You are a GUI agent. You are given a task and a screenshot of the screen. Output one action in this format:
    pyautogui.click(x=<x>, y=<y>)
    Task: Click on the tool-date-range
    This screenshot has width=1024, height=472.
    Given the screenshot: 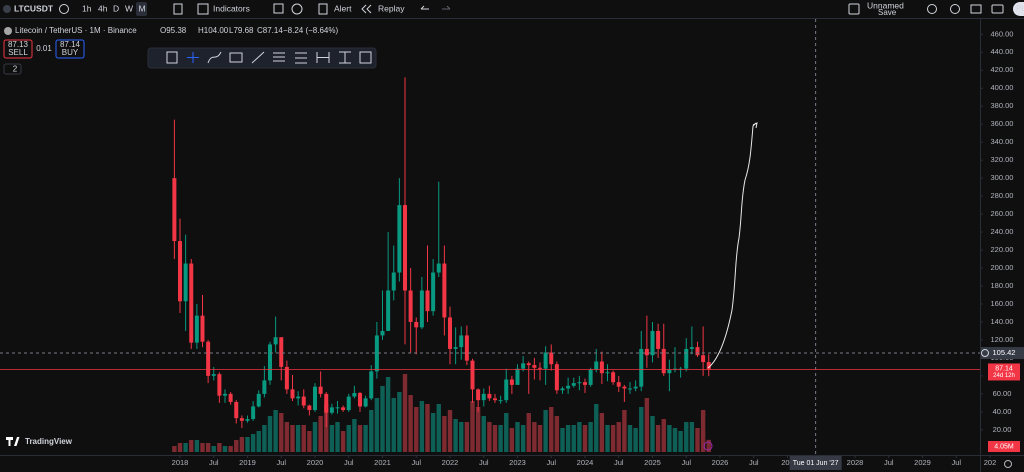 What is the action you would take?
    pyautogui.click(x=323, y=57)
    